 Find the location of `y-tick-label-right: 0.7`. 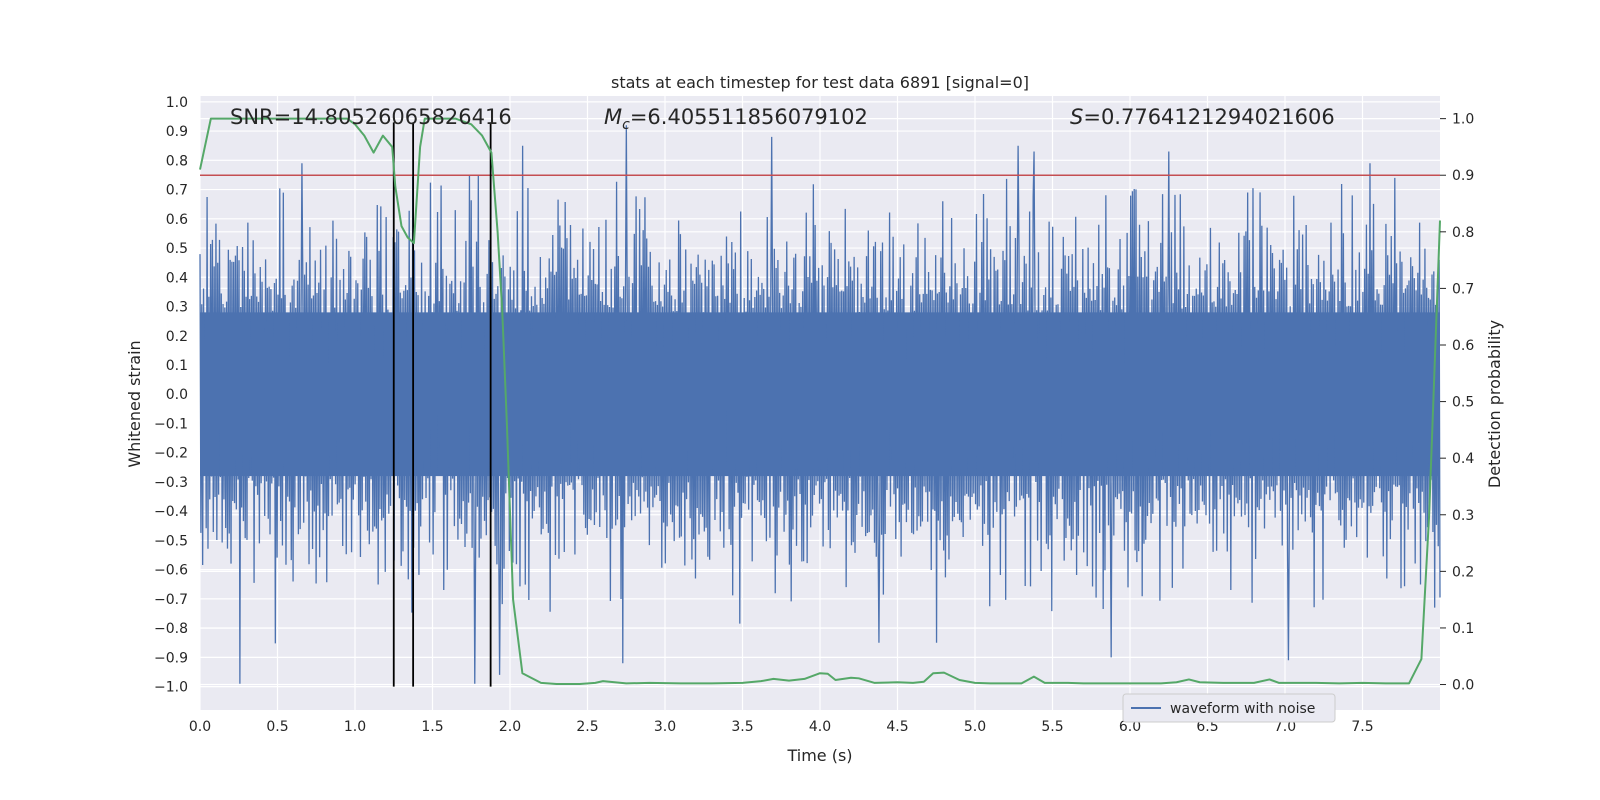

y-tick-label-right: 0.7 is located at coordinates (1463, 289).